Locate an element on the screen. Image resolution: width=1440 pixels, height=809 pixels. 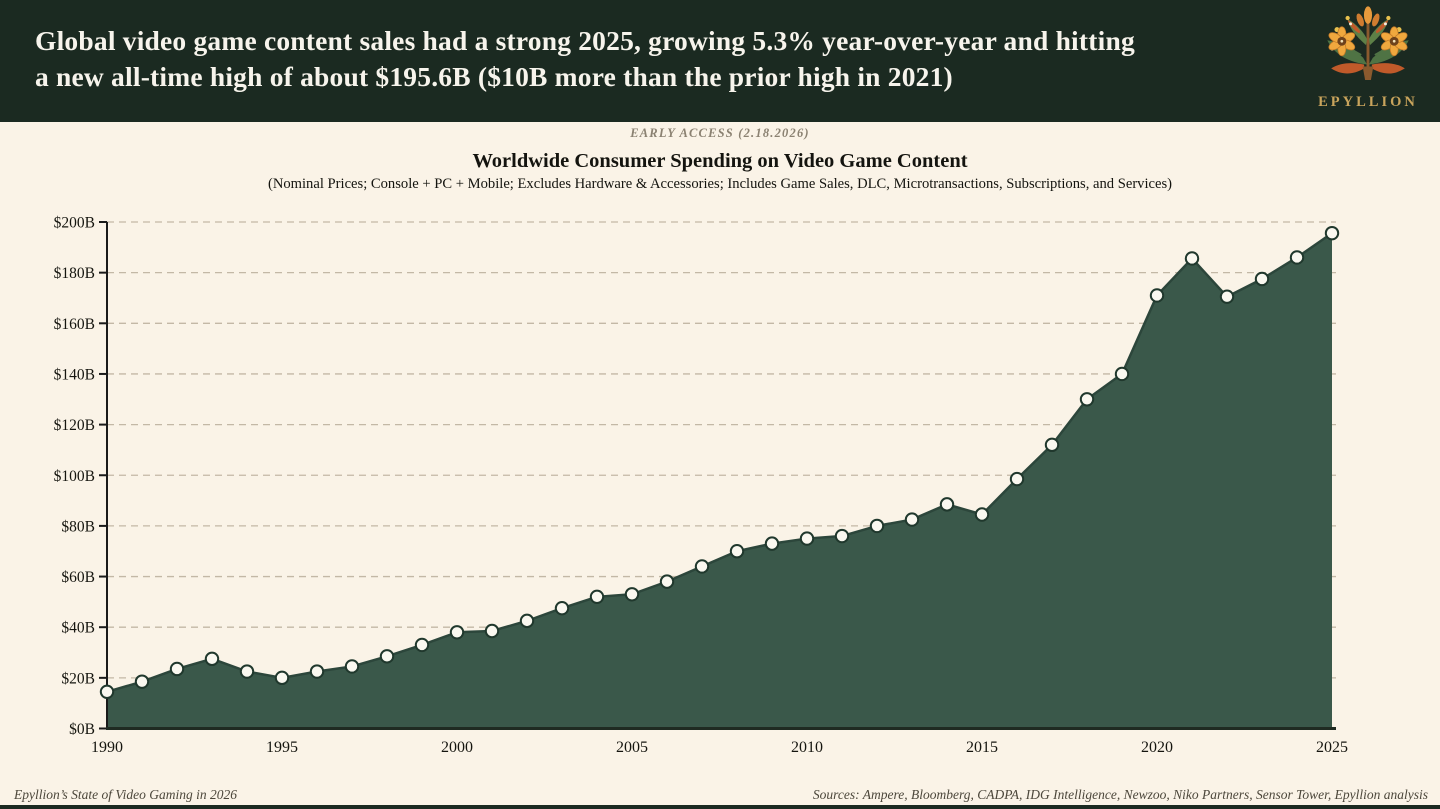
x-tick-label: 2000 is located at coordinates (457, 747).